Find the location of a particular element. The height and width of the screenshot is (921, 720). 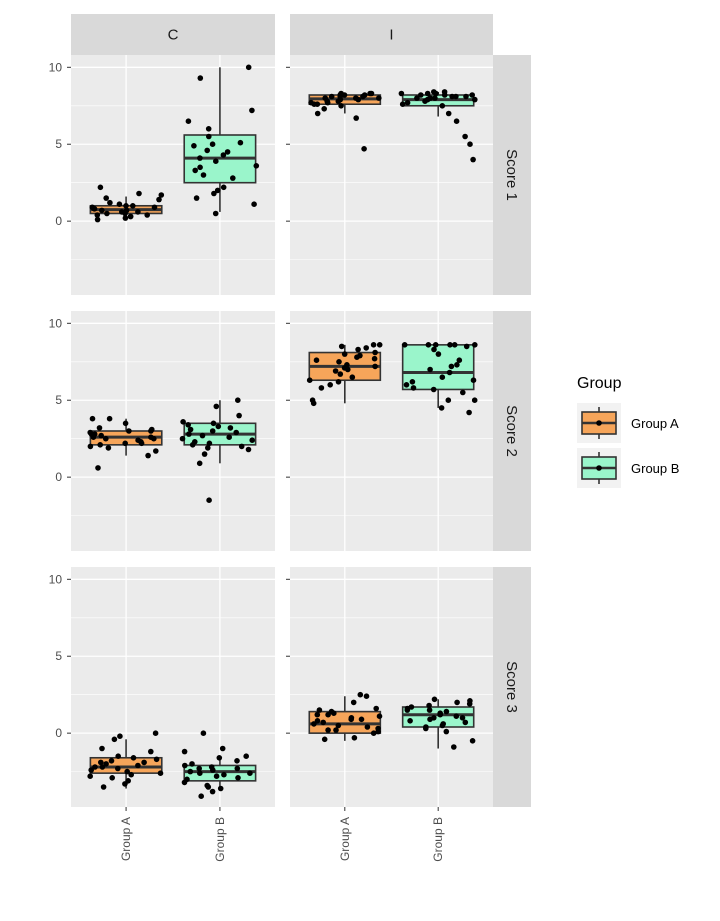

panel-background is located at coordinates (391, 687).